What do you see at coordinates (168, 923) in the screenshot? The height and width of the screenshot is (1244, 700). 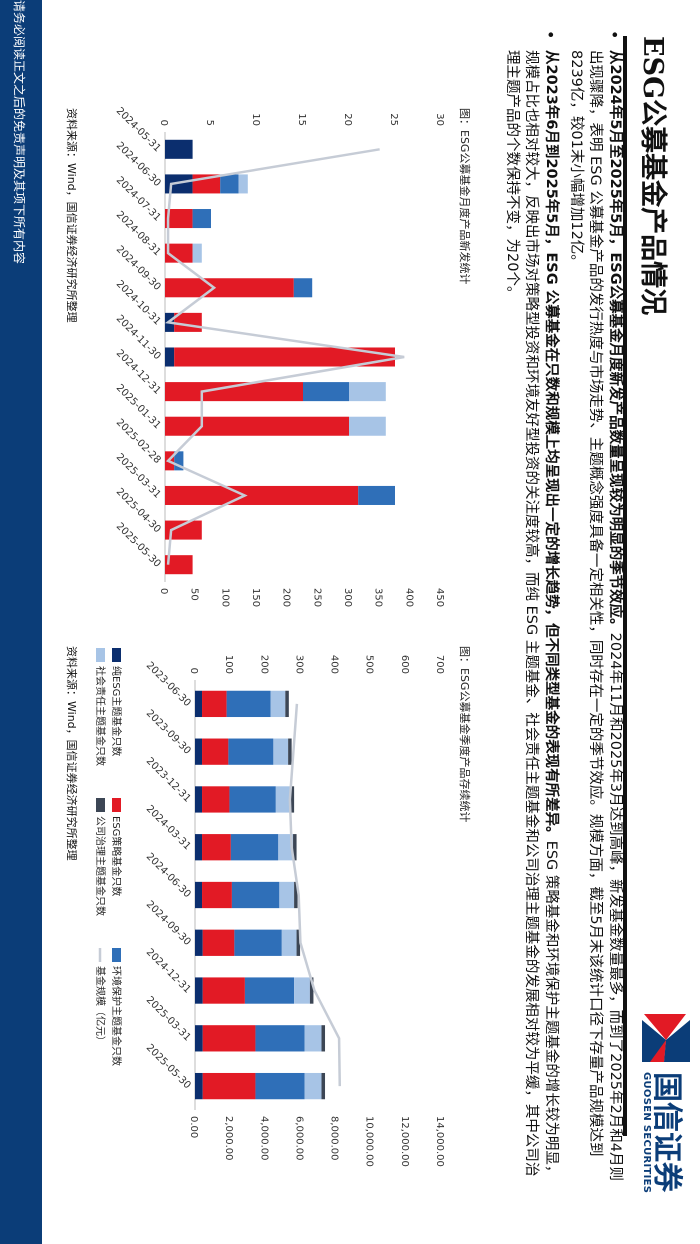 I see `x-tick-label: 2024-09-30` at bounding box center [168, 923].